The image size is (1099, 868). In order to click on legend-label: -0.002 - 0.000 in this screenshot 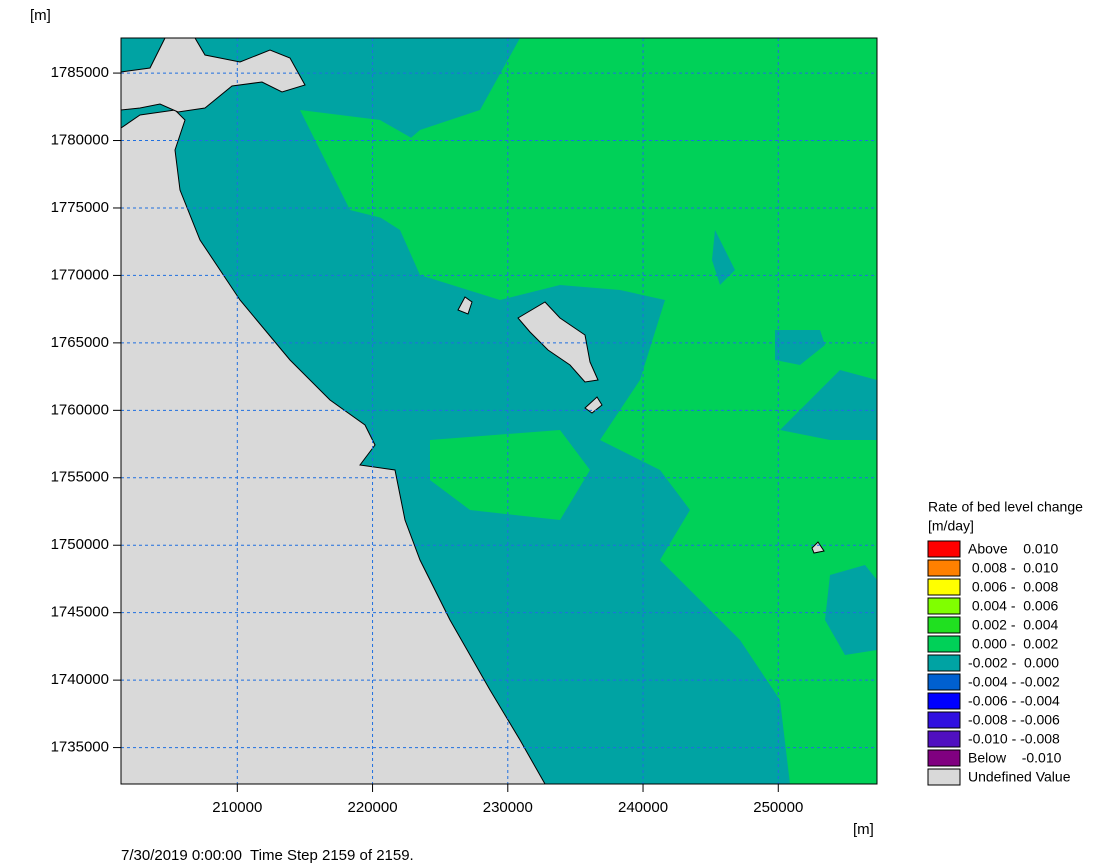, I will do `click(1013, 663)`.